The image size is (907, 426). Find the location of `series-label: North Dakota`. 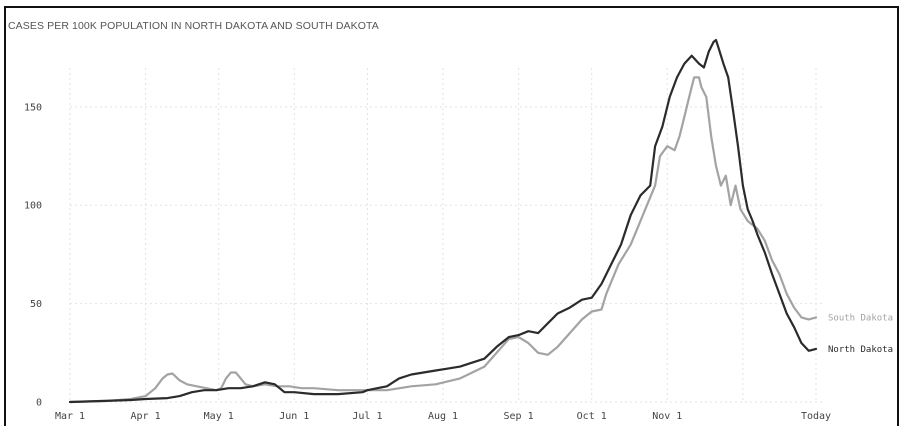

series-label: North Dakota is located at coordinates (860, 350).